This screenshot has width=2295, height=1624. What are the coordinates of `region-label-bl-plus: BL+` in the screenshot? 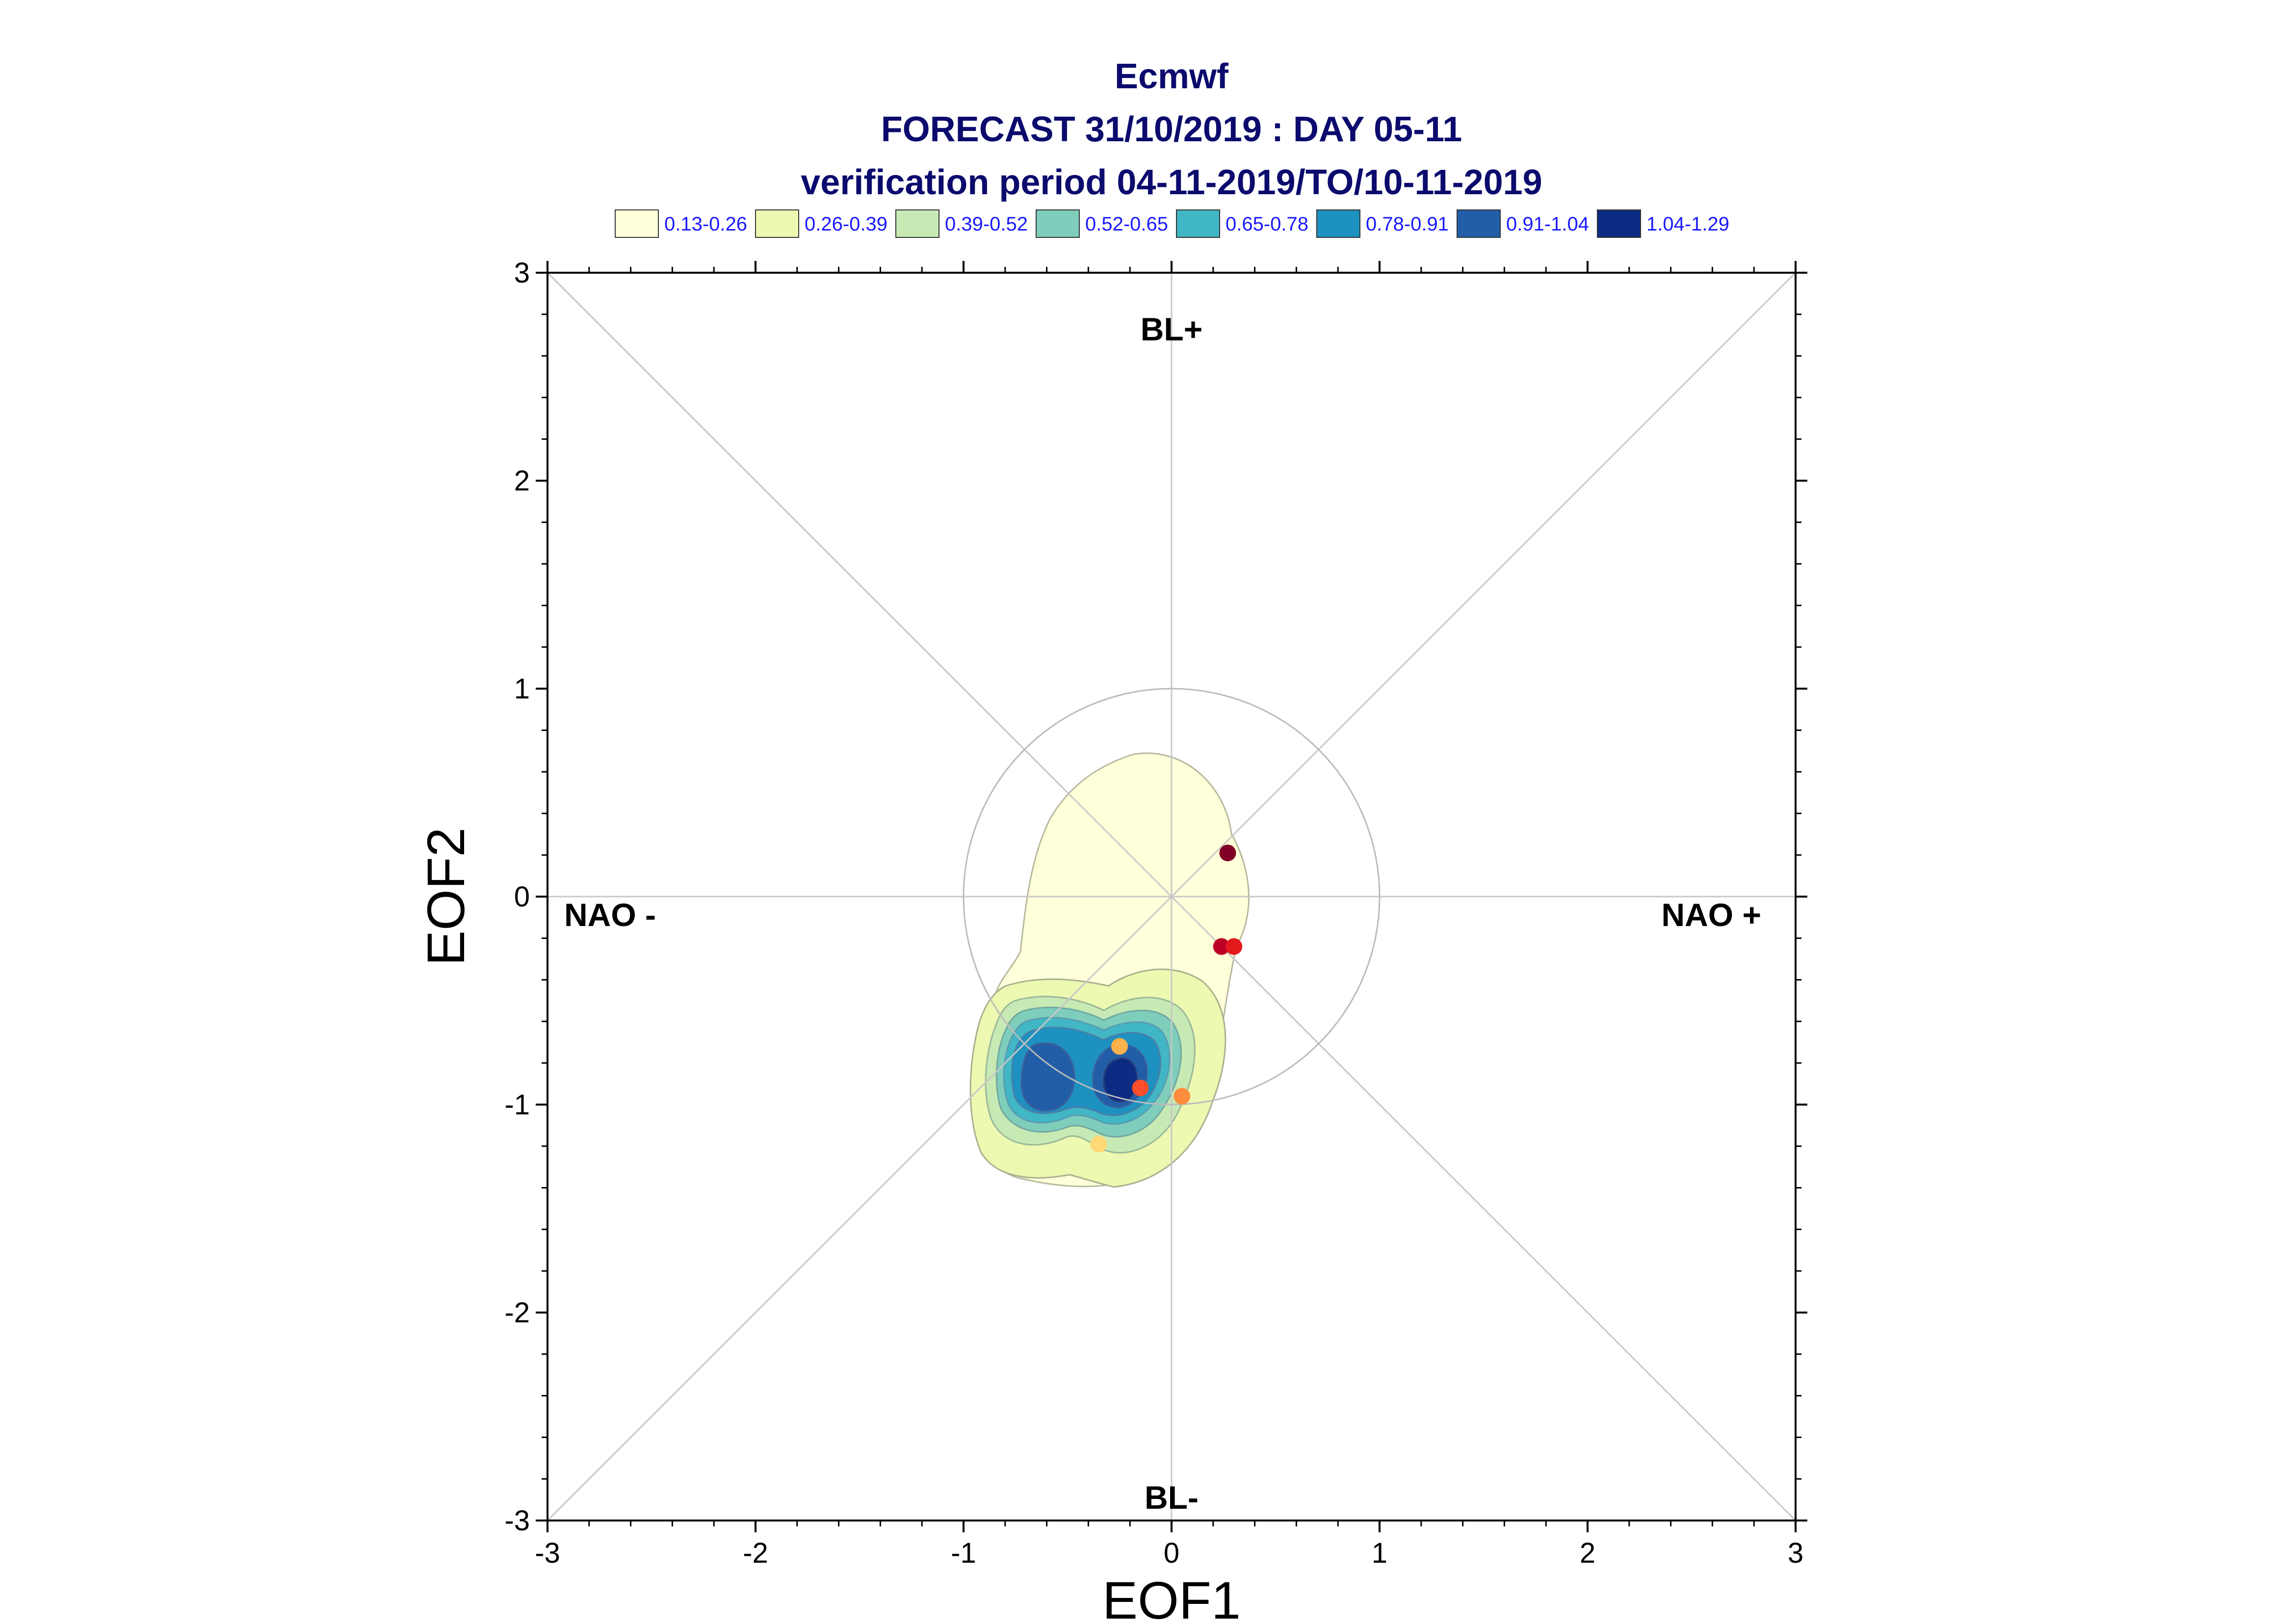 It's located at (1172, 329).